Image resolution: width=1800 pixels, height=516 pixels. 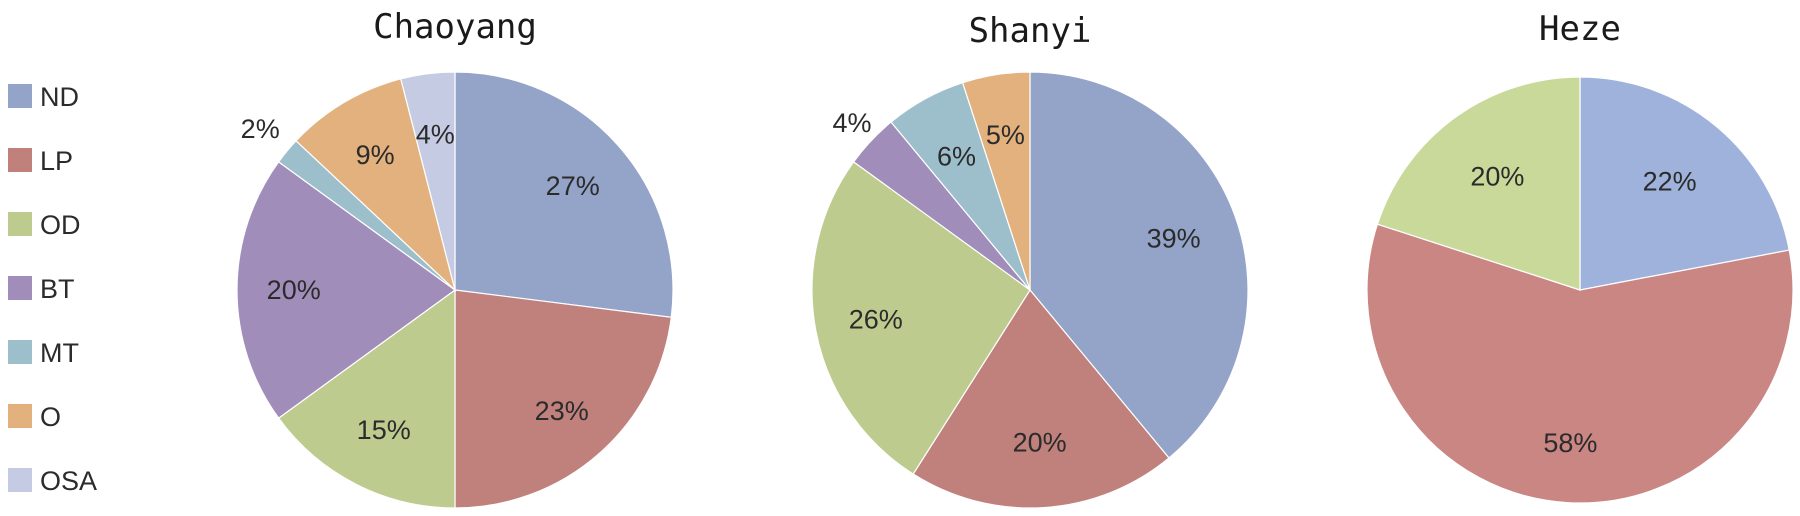 I want to click on legend-label-od: OD, so click(x=60, y=225).